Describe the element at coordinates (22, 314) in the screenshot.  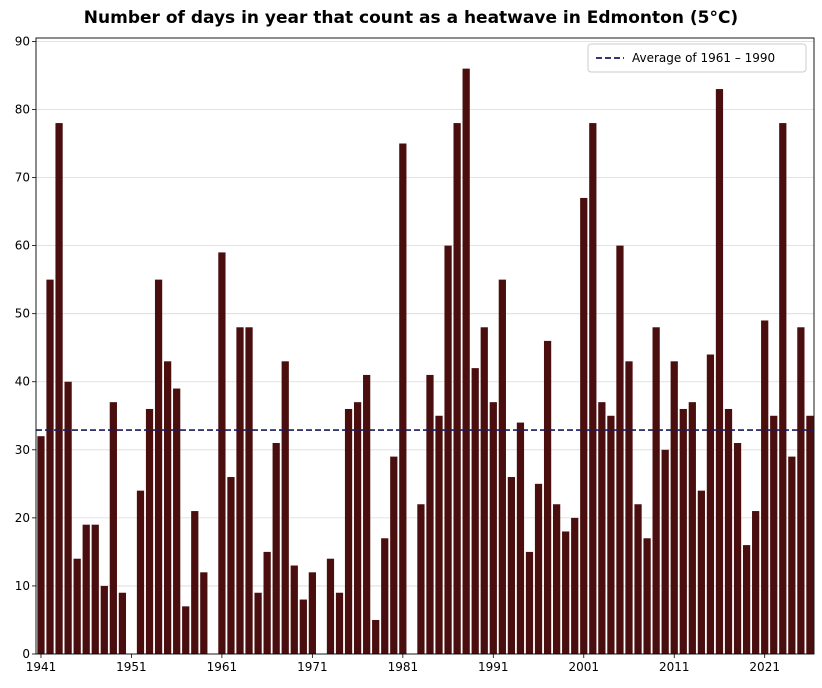
I see `y-tick-label: 50` at that location.